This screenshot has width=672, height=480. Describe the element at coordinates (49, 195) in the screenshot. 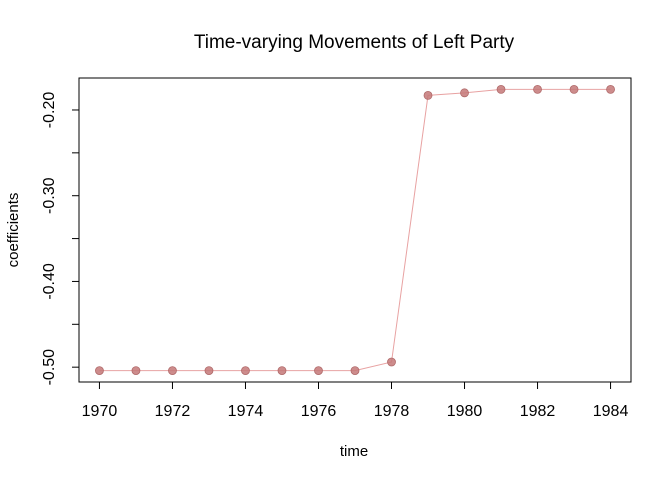

I see `y-tick-label: -0.30` at that location.